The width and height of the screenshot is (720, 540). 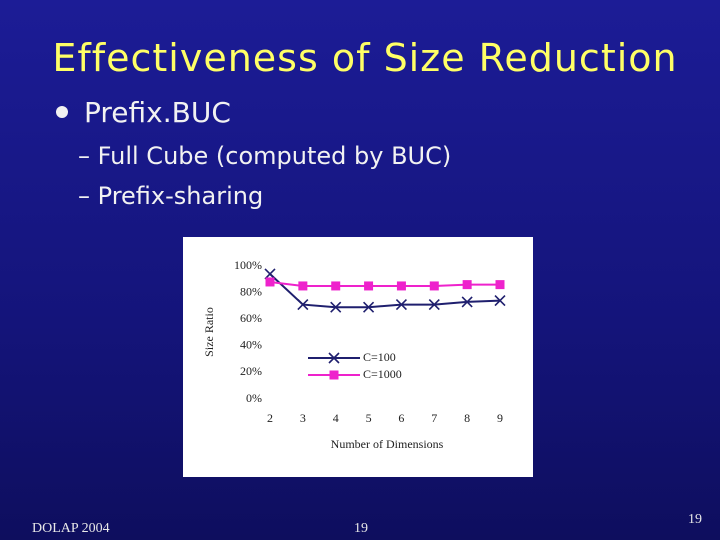 What do you see at coordinates (251, 345) in the screenshot?
I see `y-tick-label: 40%` at bounding box center [251, 345].